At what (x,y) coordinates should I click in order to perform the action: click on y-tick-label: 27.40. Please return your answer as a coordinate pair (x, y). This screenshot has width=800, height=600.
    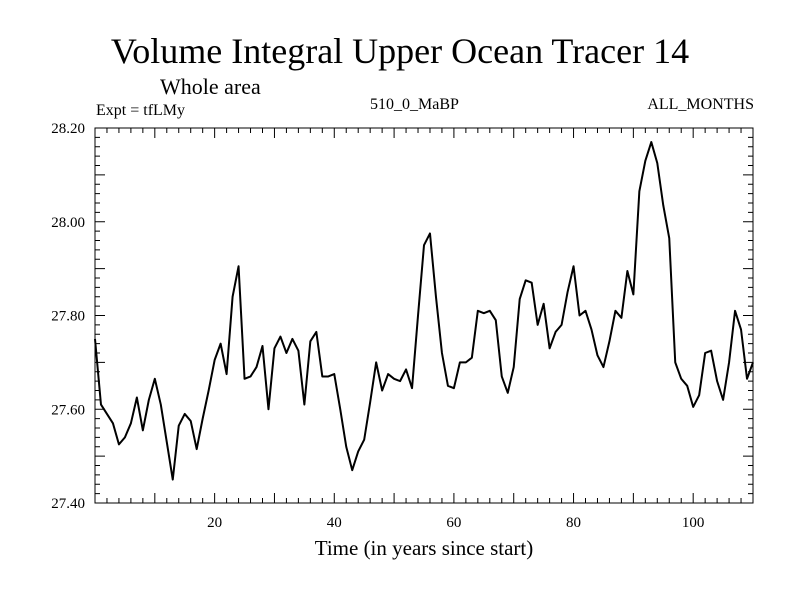
    Looking at the image, I should click on (68, 504).